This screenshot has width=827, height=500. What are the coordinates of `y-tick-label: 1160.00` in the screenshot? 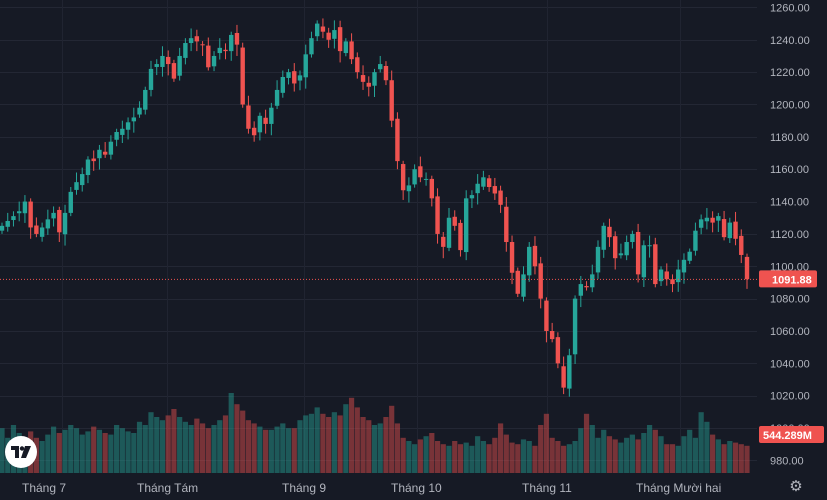 It's located at (789, 170).